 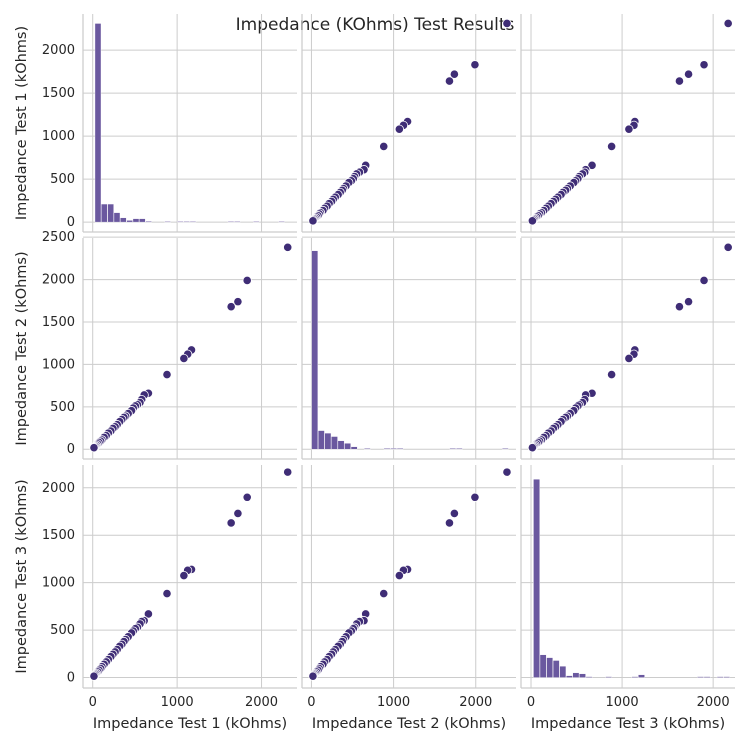 What do you see at coordinates (58, 280) in the screenshot?
I see `y-tick-label-r1-2000: 2000` at bounding box center [58, 280].